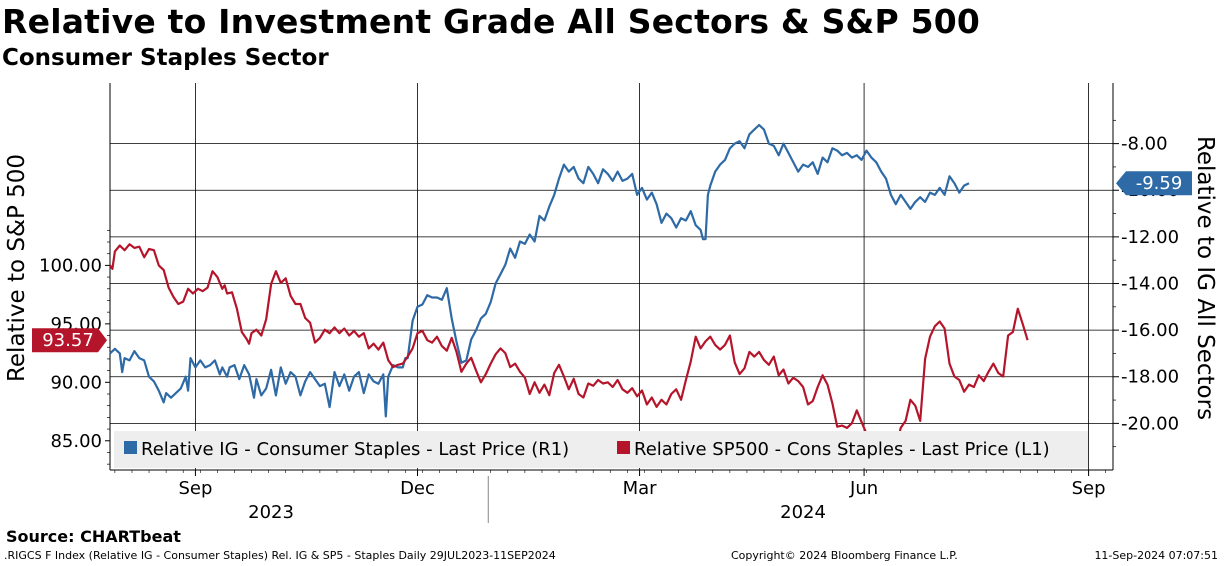 Image resolution: width=1224 pixels, height=566 pixels. Describe the element at coordinates (640, 488) in the screenshot. I see `x-tick-label: Mar` at that location.